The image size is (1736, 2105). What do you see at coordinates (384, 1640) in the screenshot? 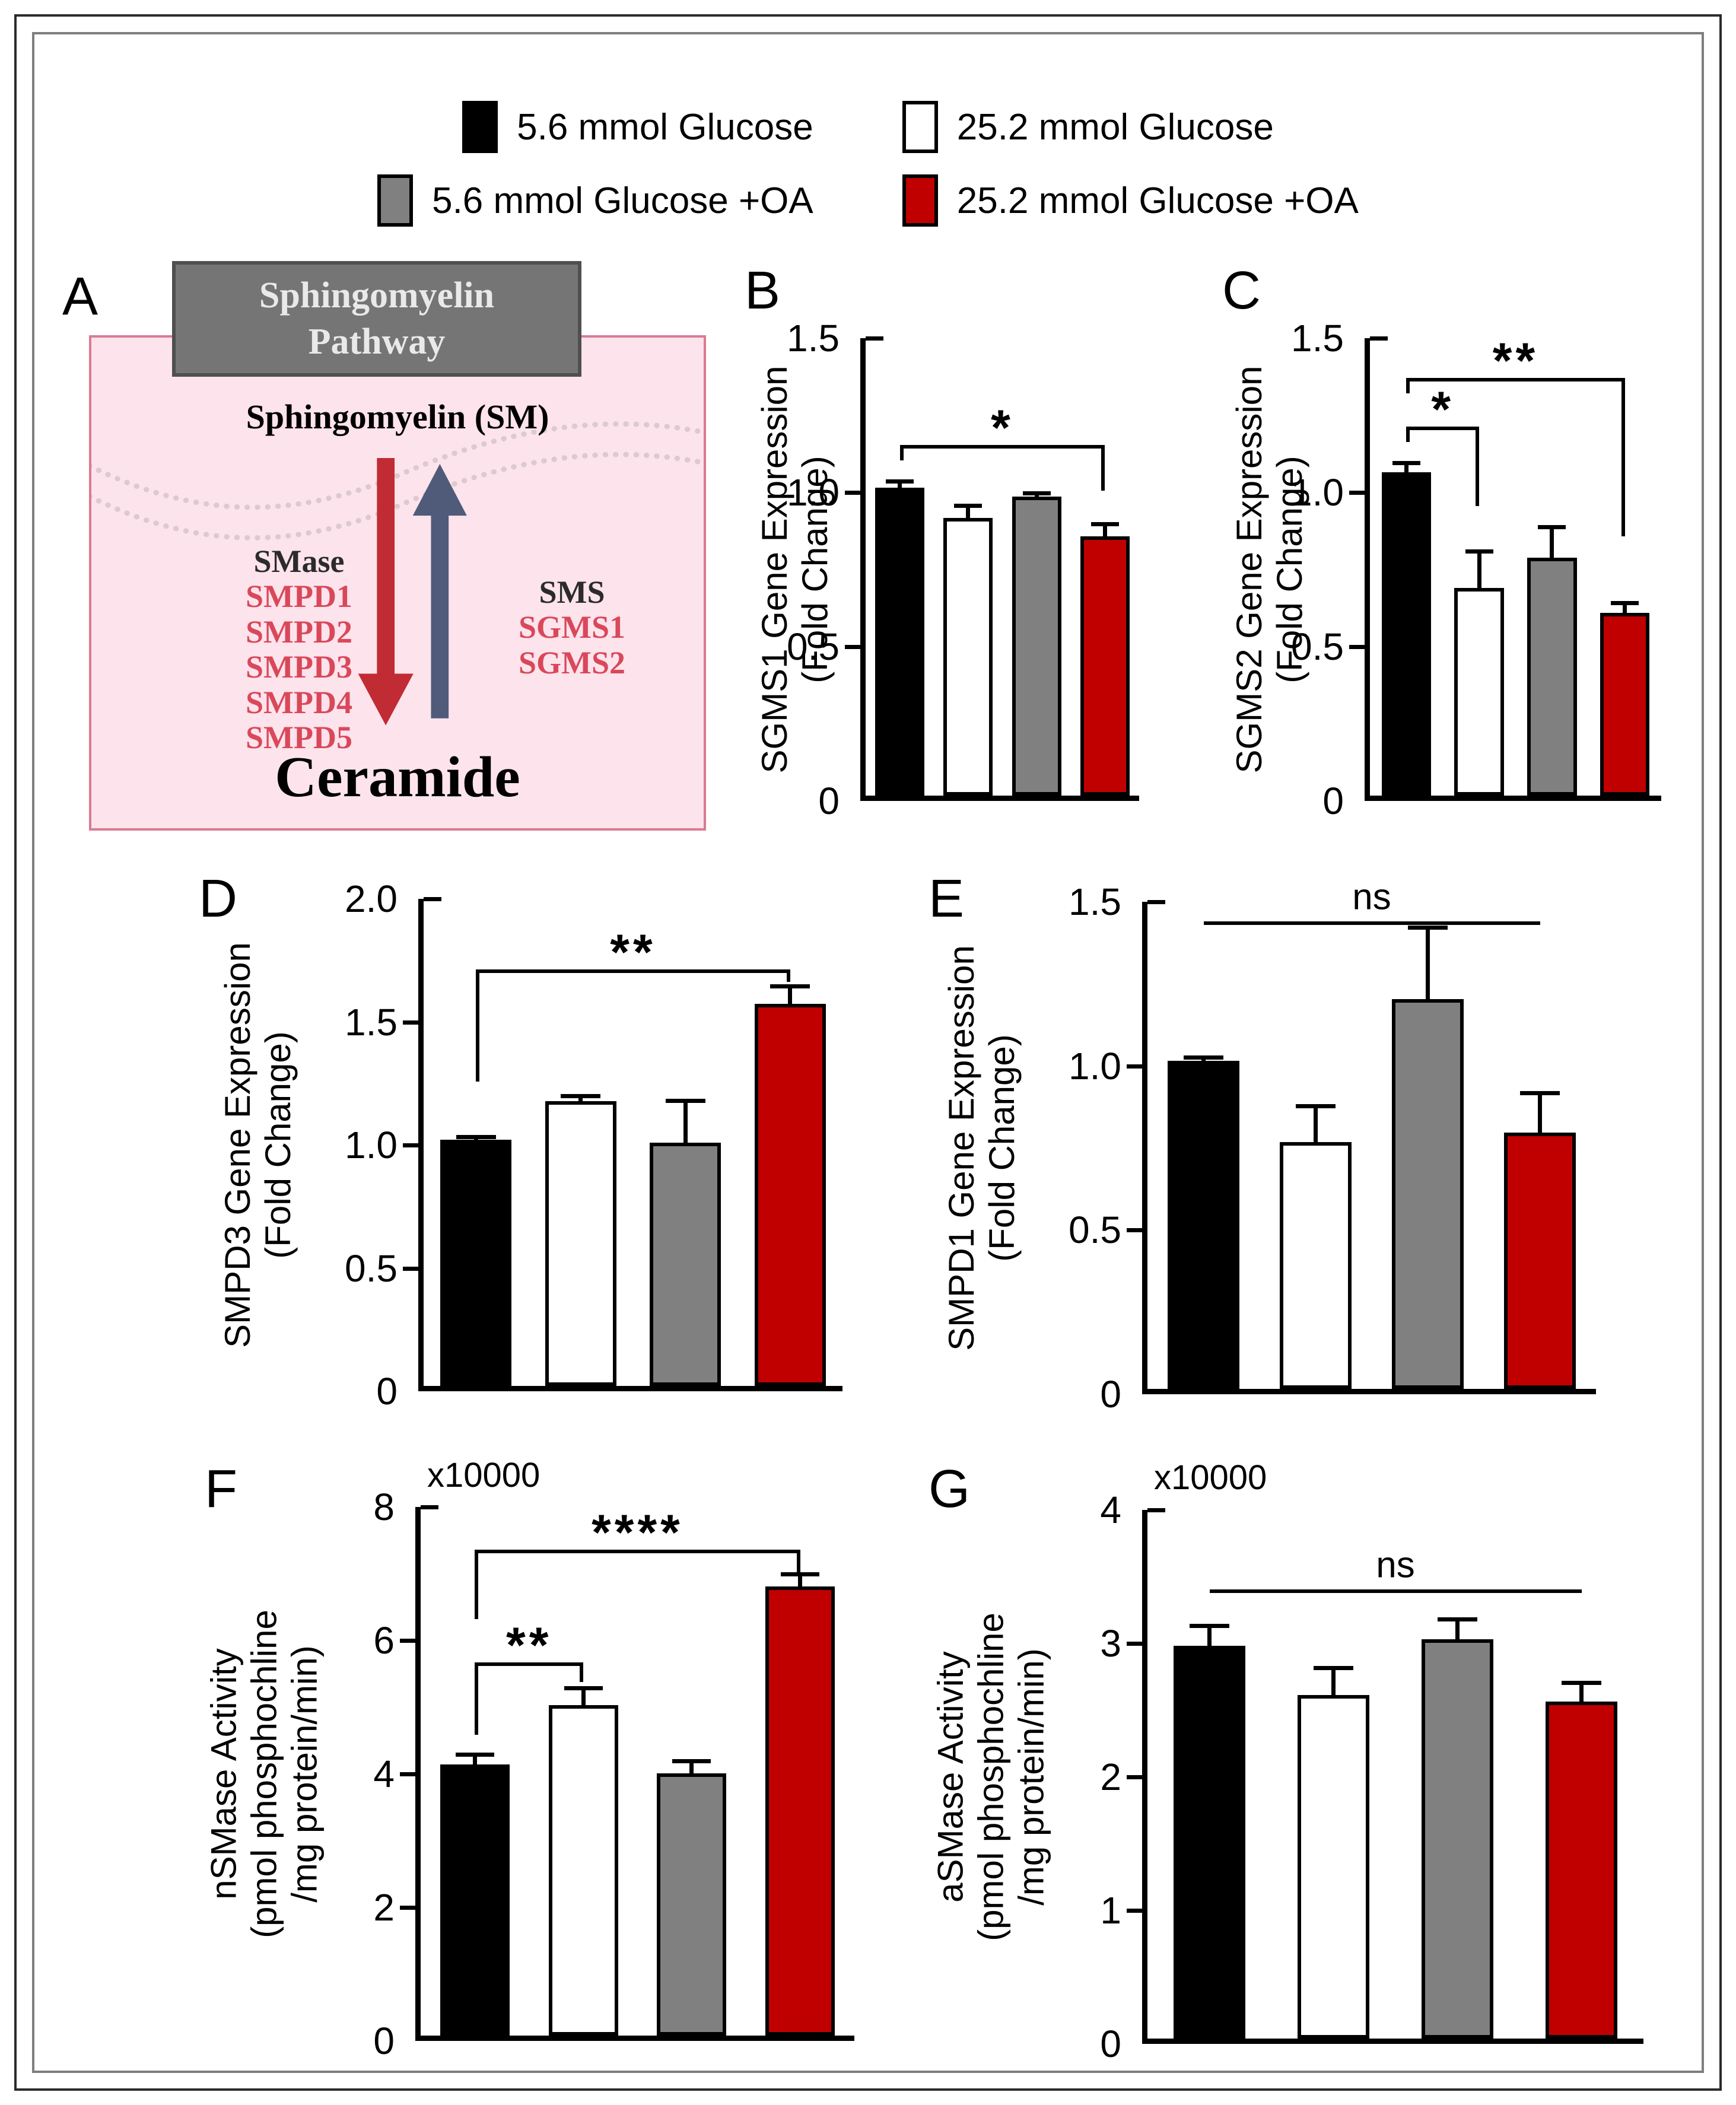
I see `y-tick-label: 6` at bounding box center [384, 1640].